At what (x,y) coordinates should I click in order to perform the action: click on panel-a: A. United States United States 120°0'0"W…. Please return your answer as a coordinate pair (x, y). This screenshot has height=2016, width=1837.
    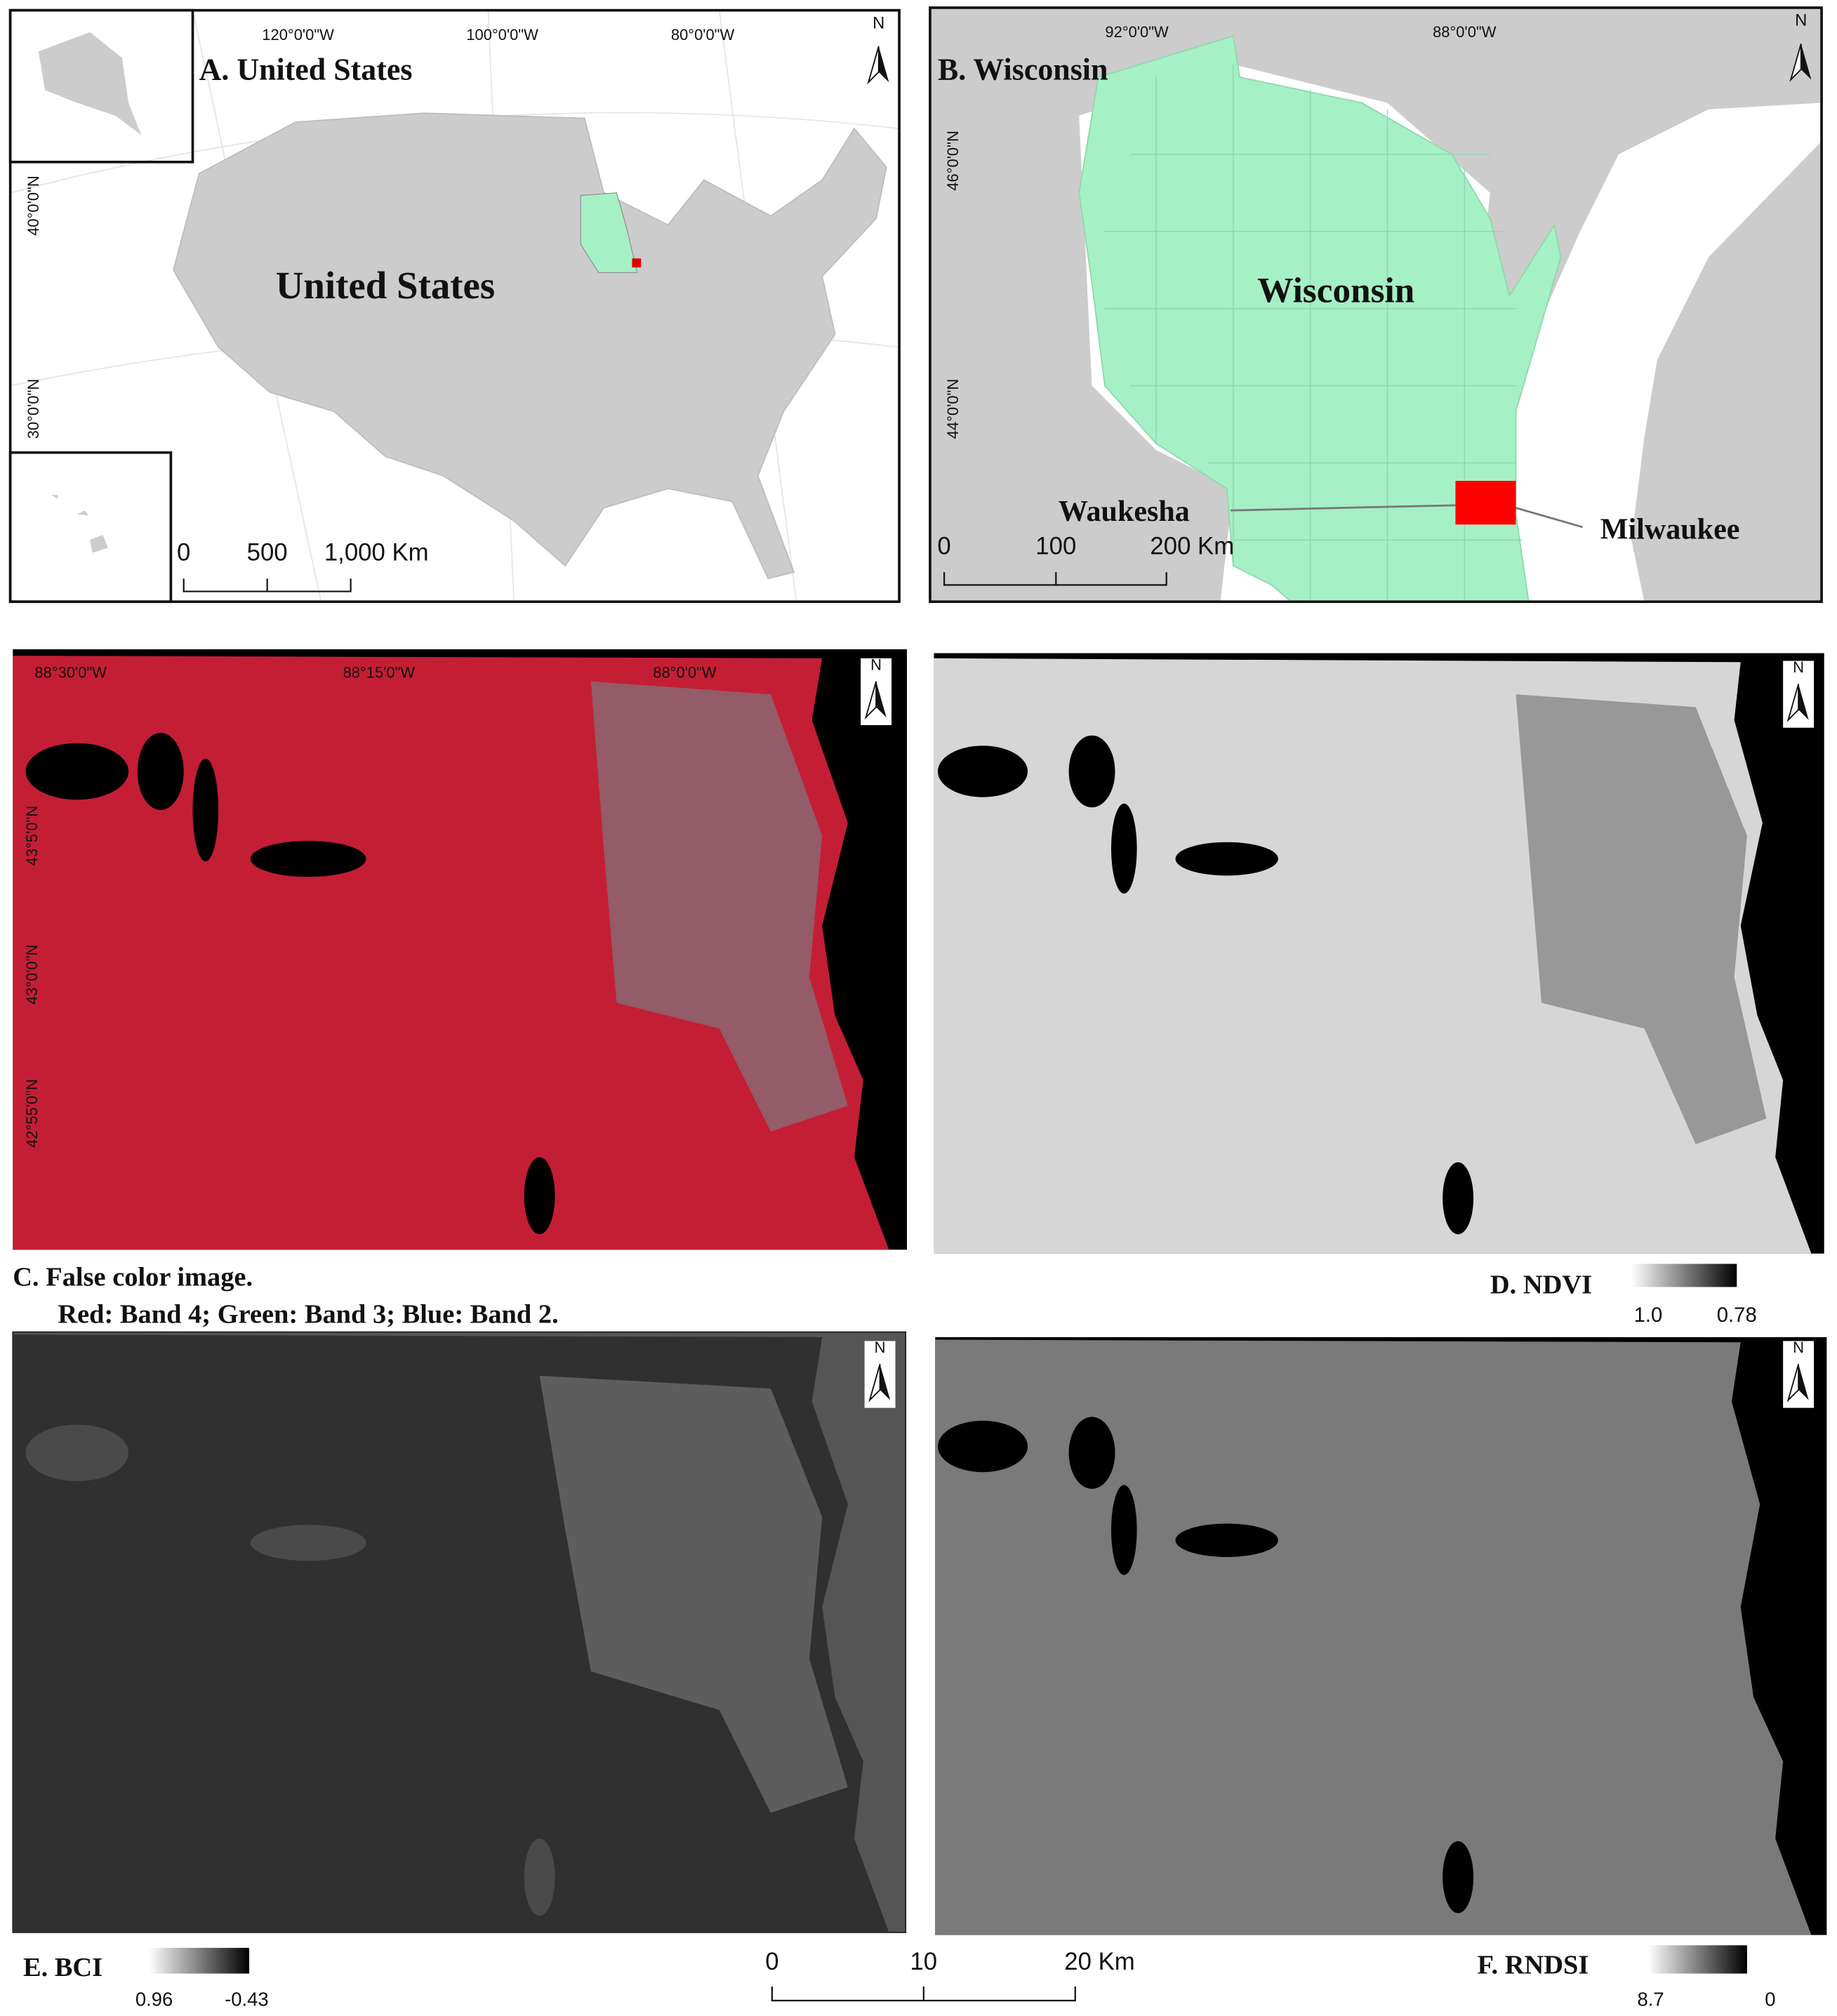
    Looking at the image, I should click on (454, 306).